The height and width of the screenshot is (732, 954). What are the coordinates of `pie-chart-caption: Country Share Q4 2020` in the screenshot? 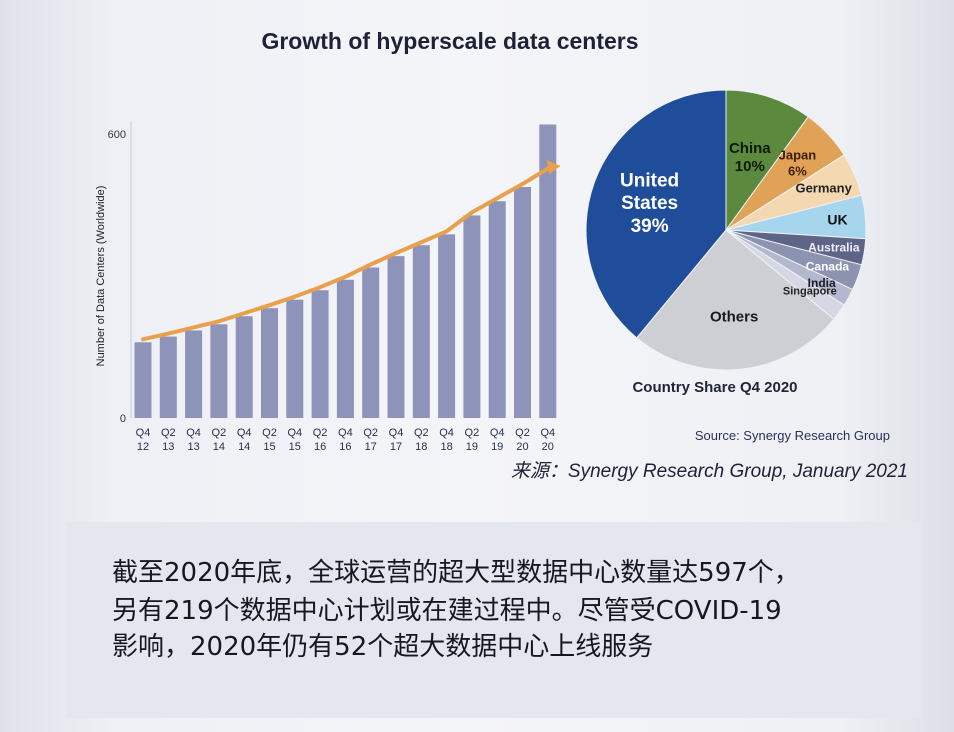 It's located at (715, 387).